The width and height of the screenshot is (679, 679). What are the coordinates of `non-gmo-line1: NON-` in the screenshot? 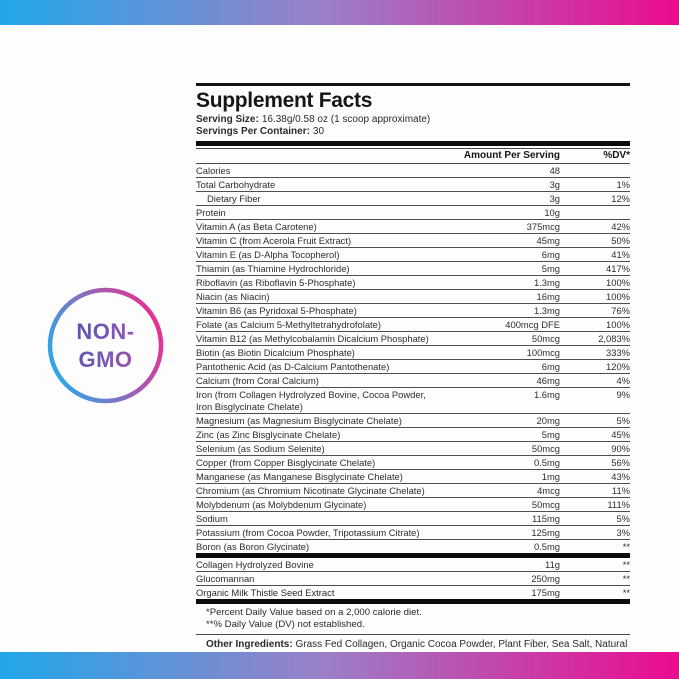 It's located at (105, 332).